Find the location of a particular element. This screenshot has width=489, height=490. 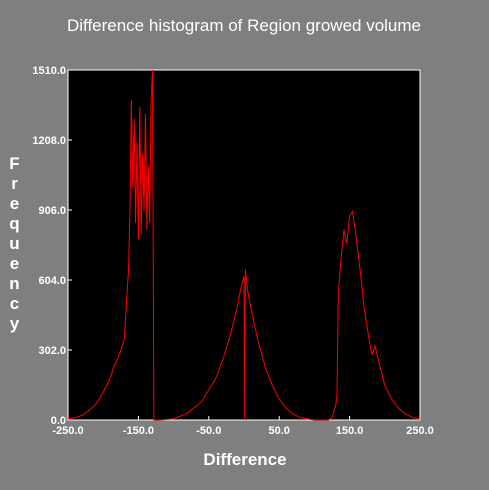

y-tick-label: 1208.0 is located at coordinates (49, 141).